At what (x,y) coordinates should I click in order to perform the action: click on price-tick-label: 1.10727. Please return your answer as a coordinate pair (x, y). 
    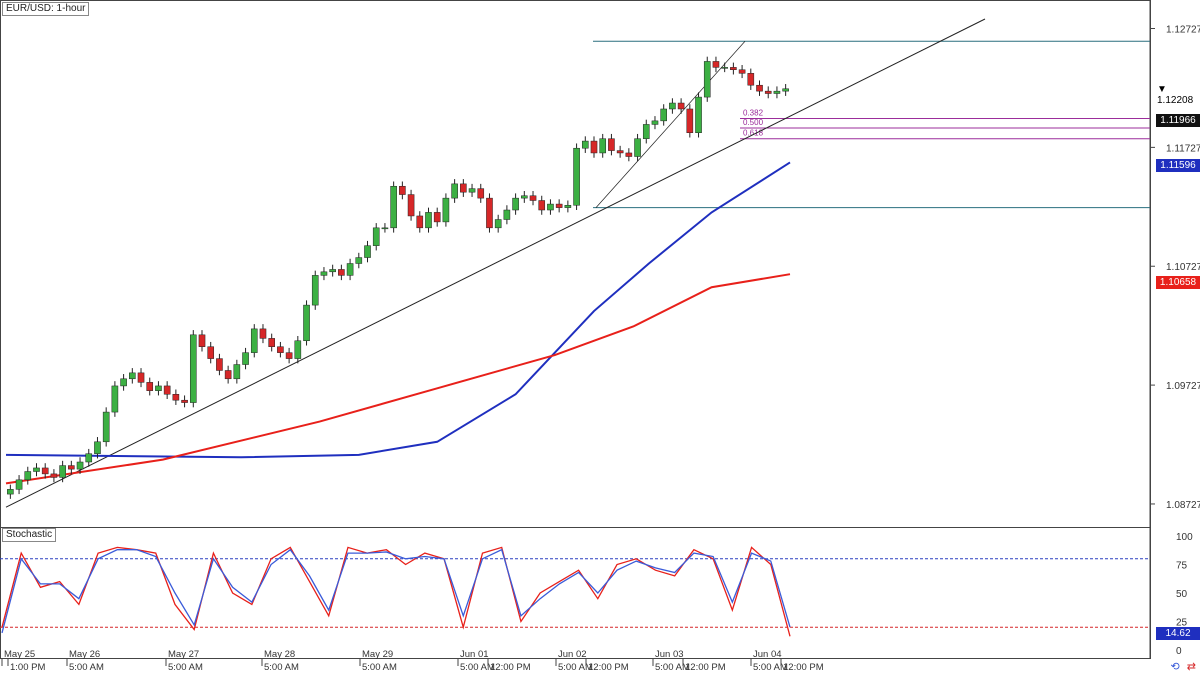
    Looking at the image, I should click on (1183, 267).